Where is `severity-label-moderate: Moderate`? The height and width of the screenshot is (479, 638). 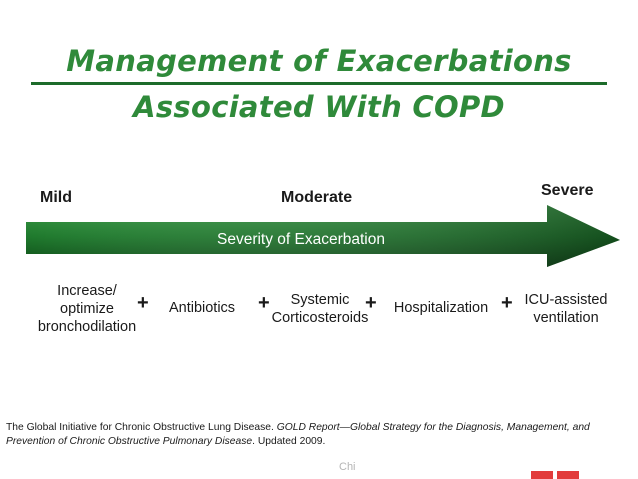 severity-label-moderate: Moderate is located at coordinates (317, 197).